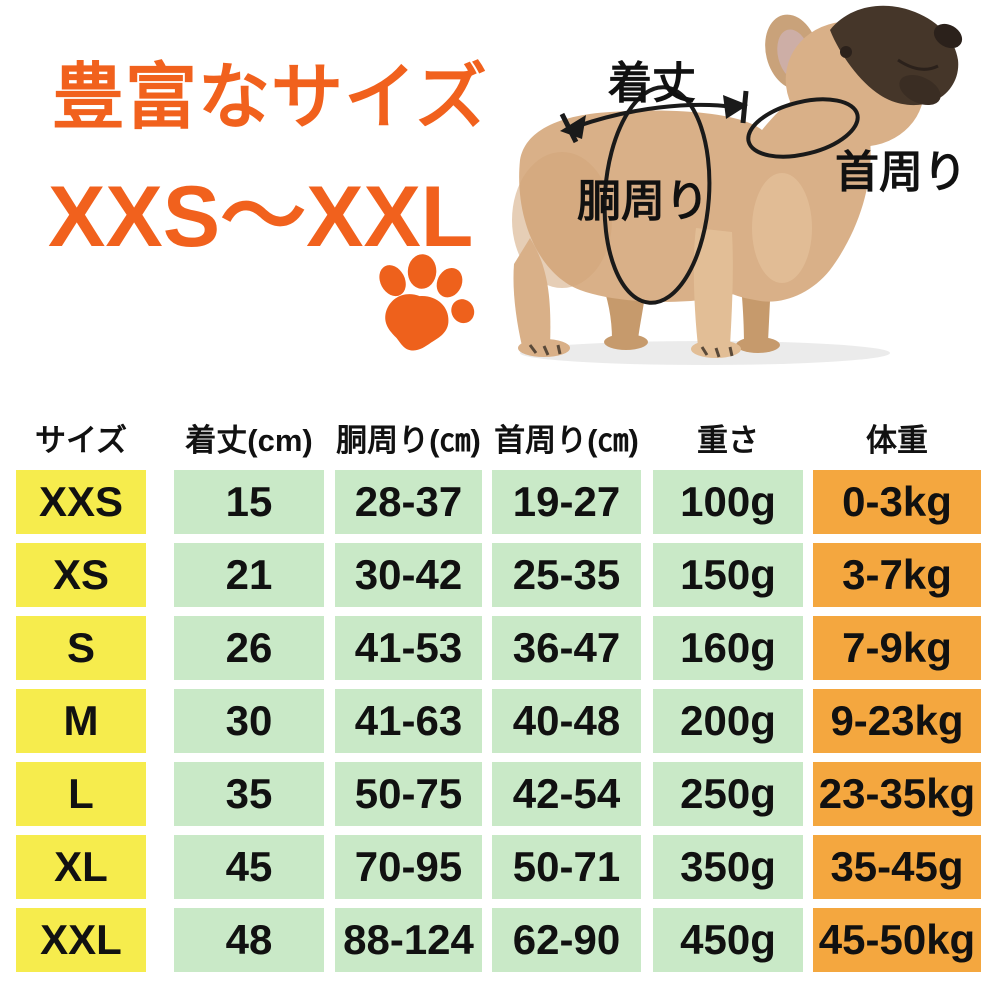  I want to click on column-header-neck-cm: 首周り(㎝), so click(566, 440).